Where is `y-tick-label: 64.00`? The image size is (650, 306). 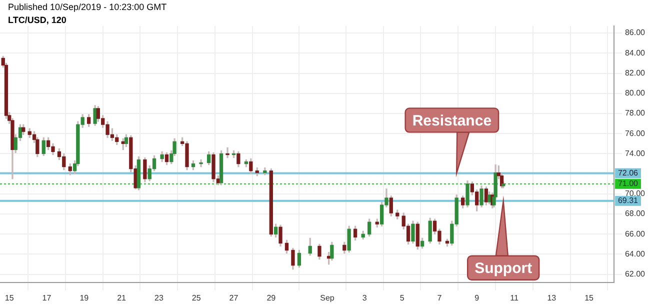
y-tick-label: 64.00 is located at coordinates (635, 253).